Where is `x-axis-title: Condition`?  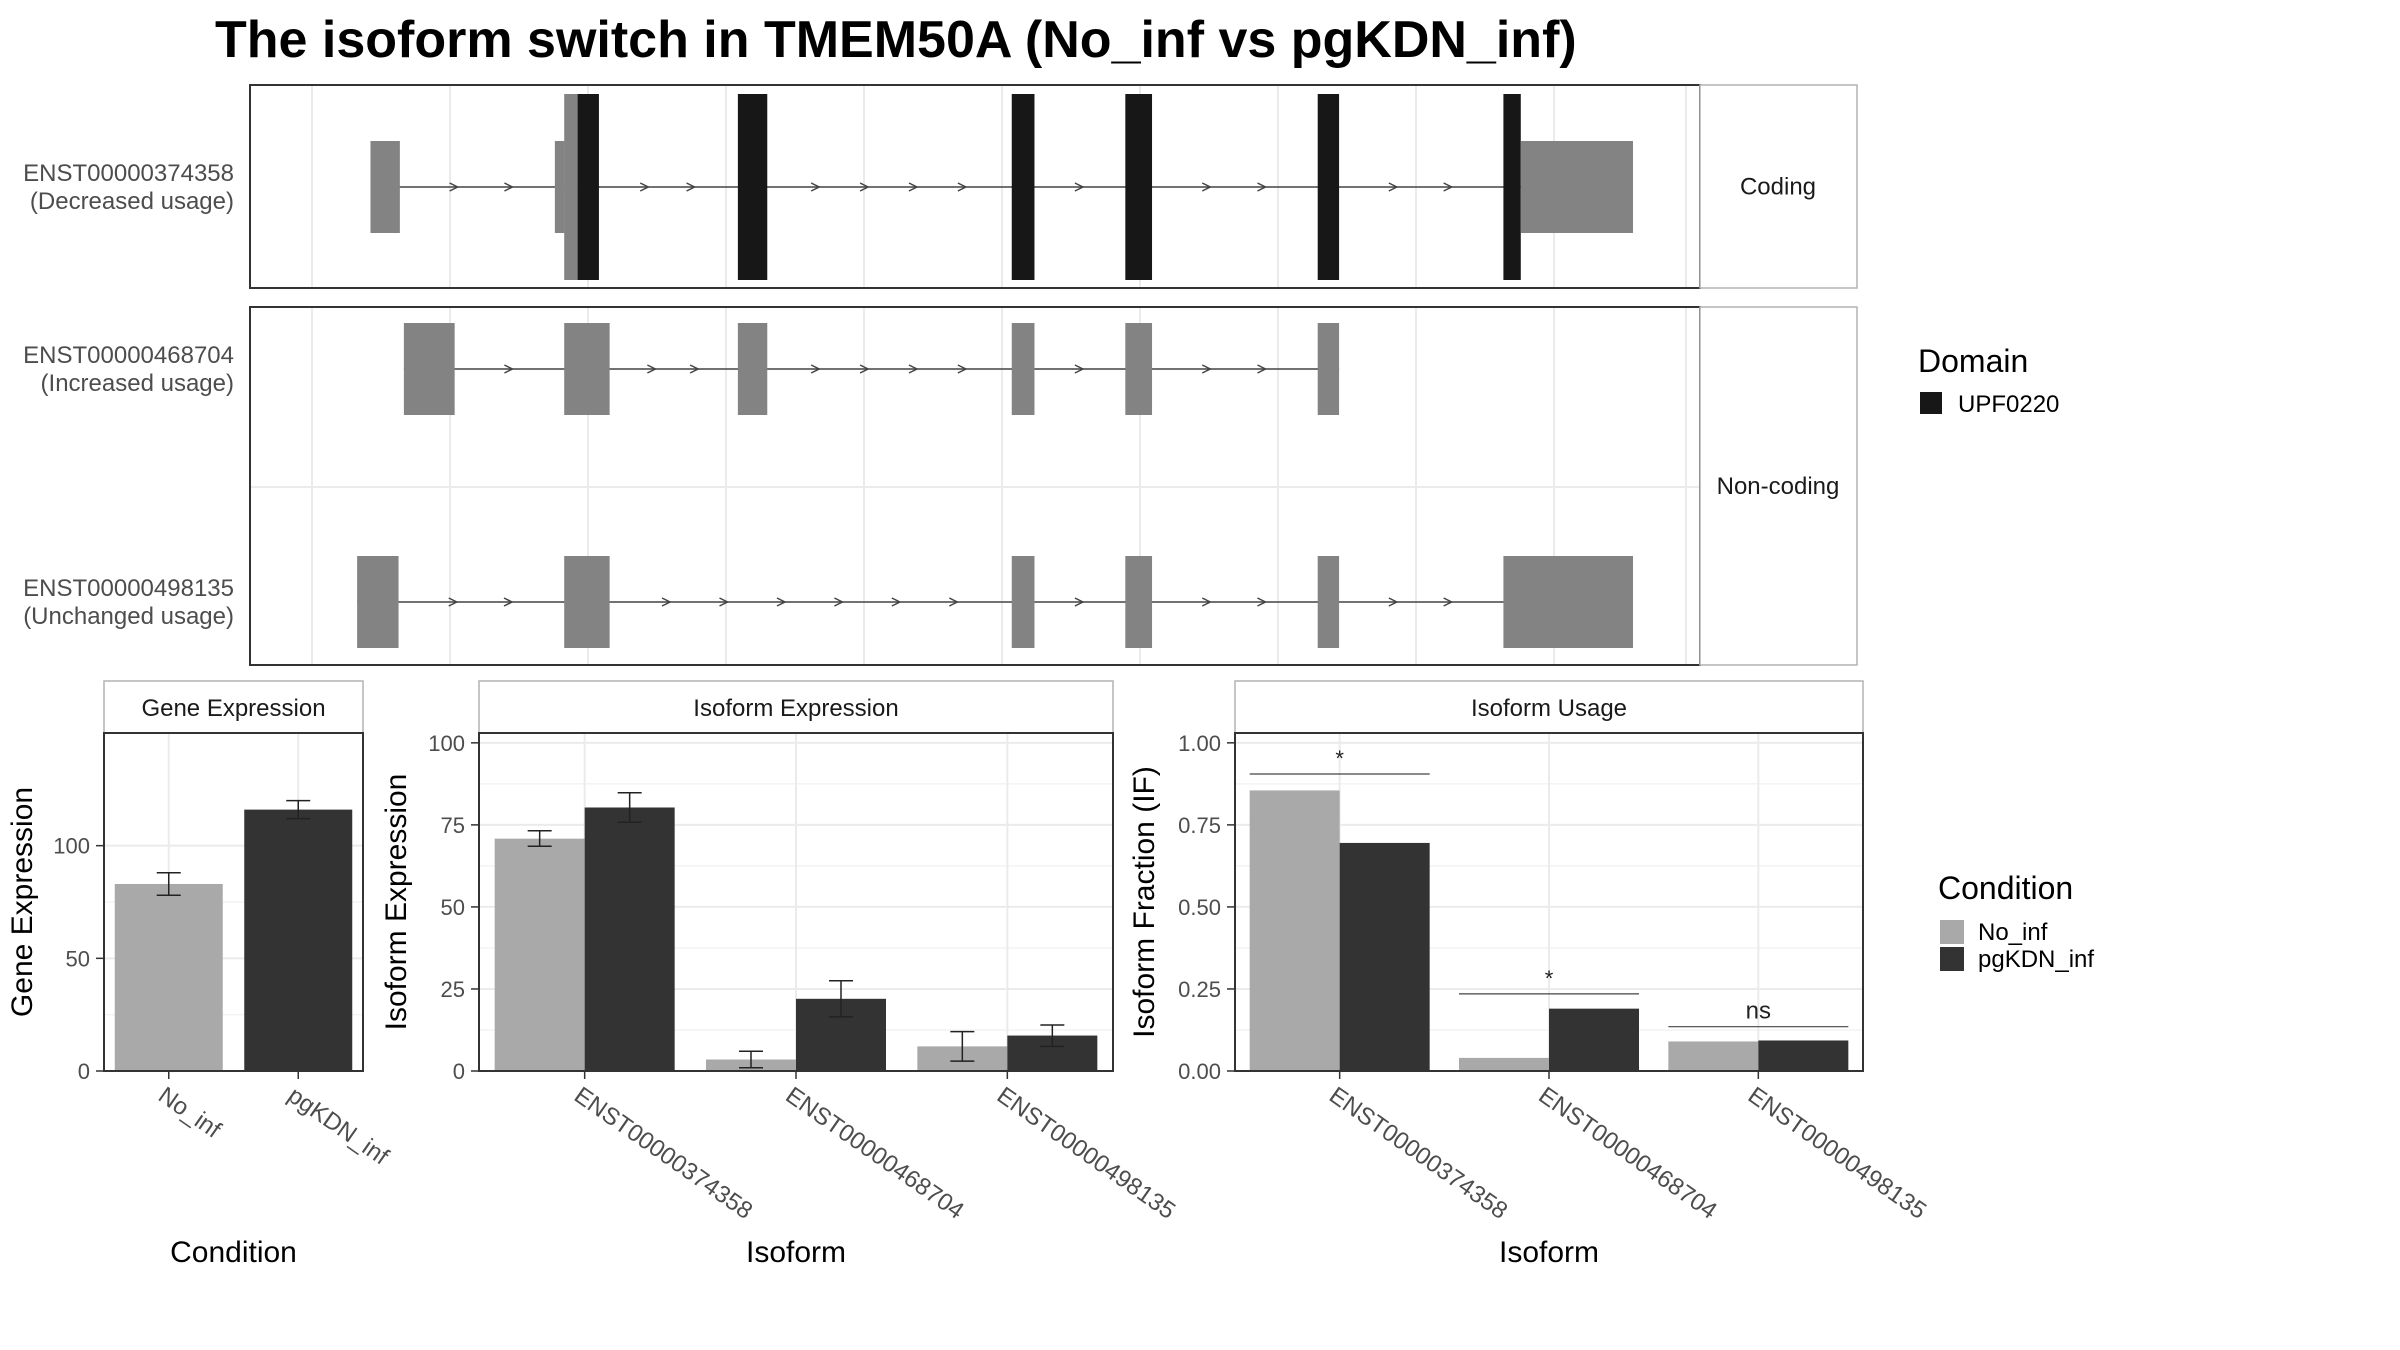
x-axis-title: Condition is located at coordinates (233, 1252).